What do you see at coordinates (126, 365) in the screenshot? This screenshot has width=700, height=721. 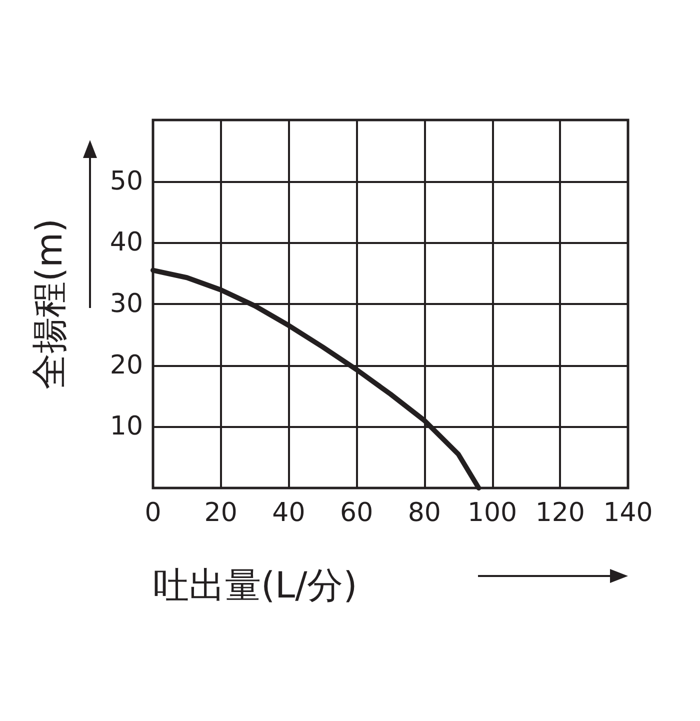 I see `y-tick-label: 20` at bounding box center [126, 365].